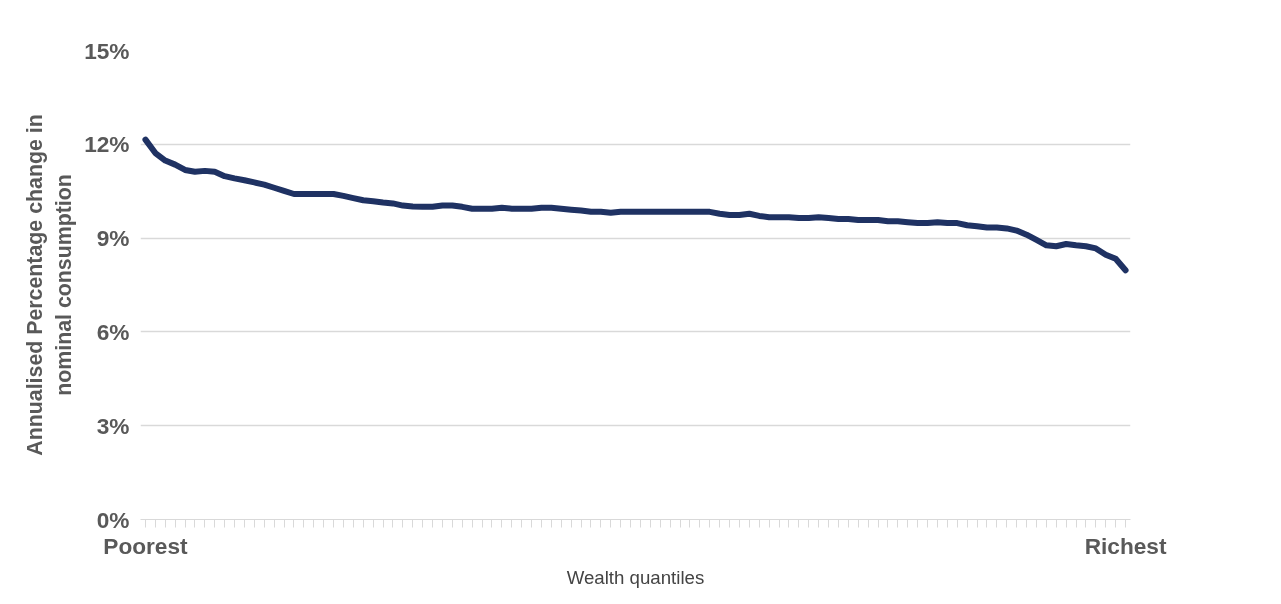 The height and width of the screenshot is (604, 1281). What do you see at coordinates (50, 285) in the screenshot?
I see `y-axis-title: Annualised Percentage change in nominal consumption` at bounding box center [50, 285].